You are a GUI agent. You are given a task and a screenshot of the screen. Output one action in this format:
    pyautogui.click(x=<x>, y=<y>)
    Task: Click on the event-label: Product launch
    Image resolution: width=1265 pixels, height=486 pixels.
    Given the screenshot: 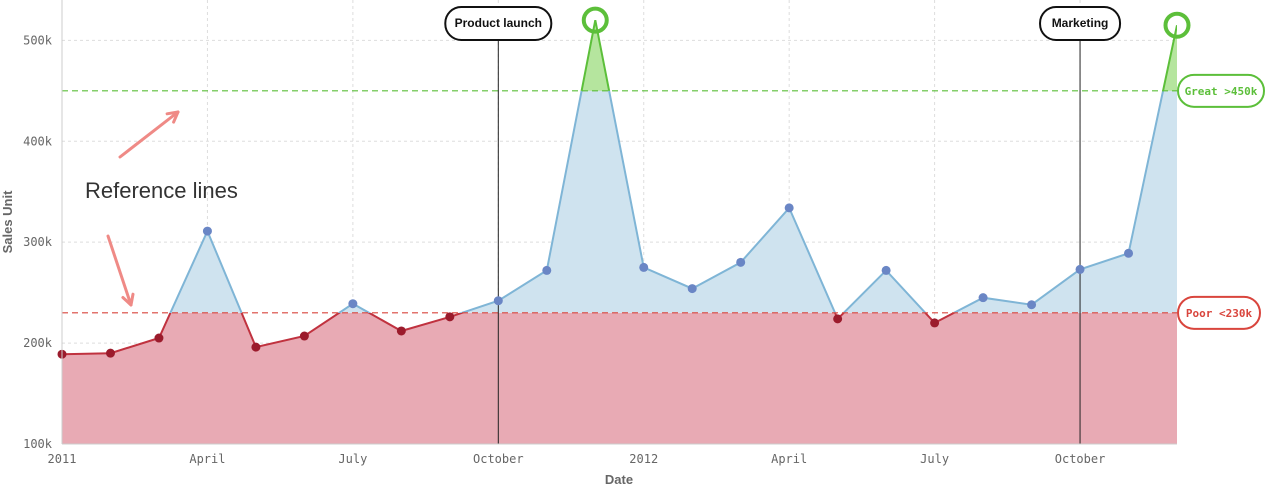 What is the action you would take?
    pyautogui.click(x=498, y=23)
    